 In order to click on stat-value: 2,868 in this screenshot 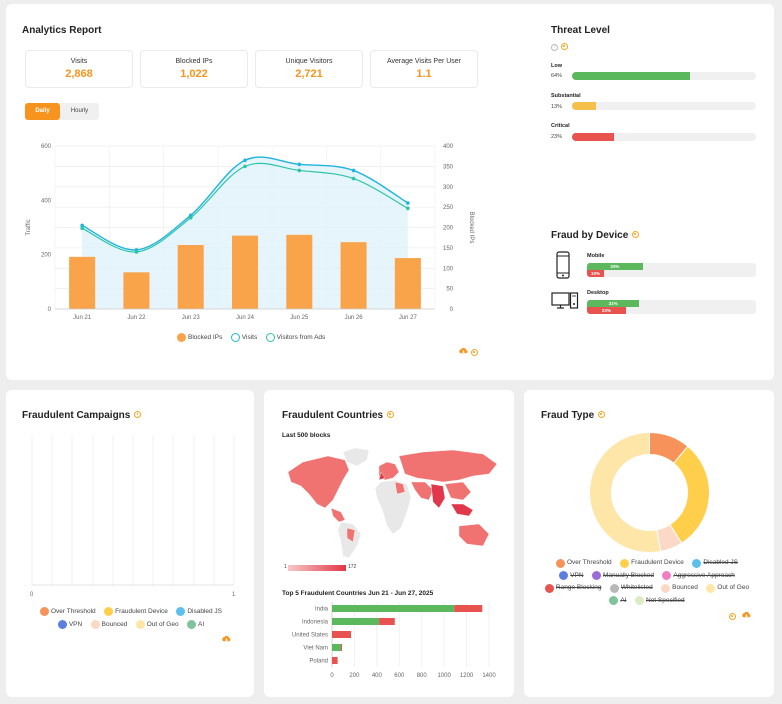, I will do `click(79, 74)`.